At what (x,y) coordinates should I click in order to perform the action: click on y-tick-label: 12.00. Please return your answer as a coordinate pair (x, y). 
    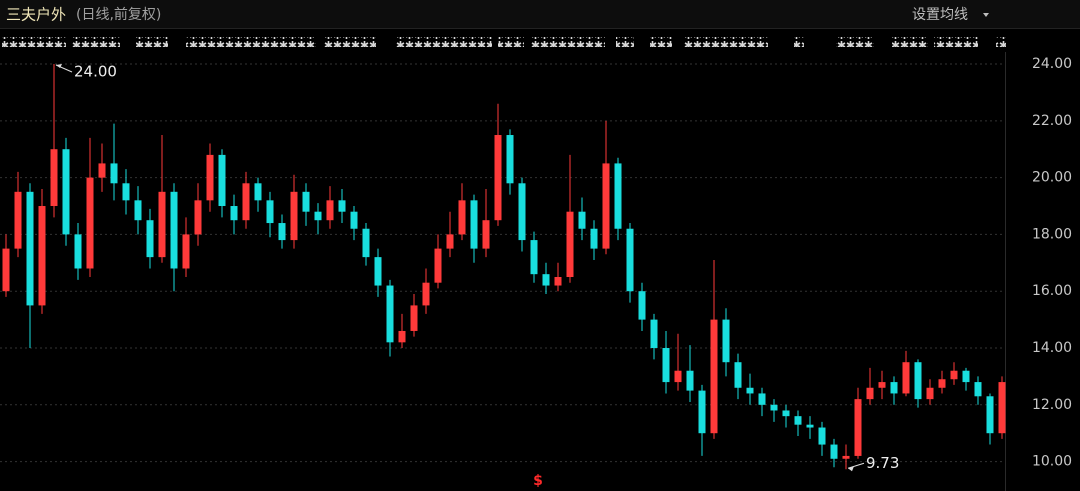
    Looking at the image, I should click on (1052, 405).